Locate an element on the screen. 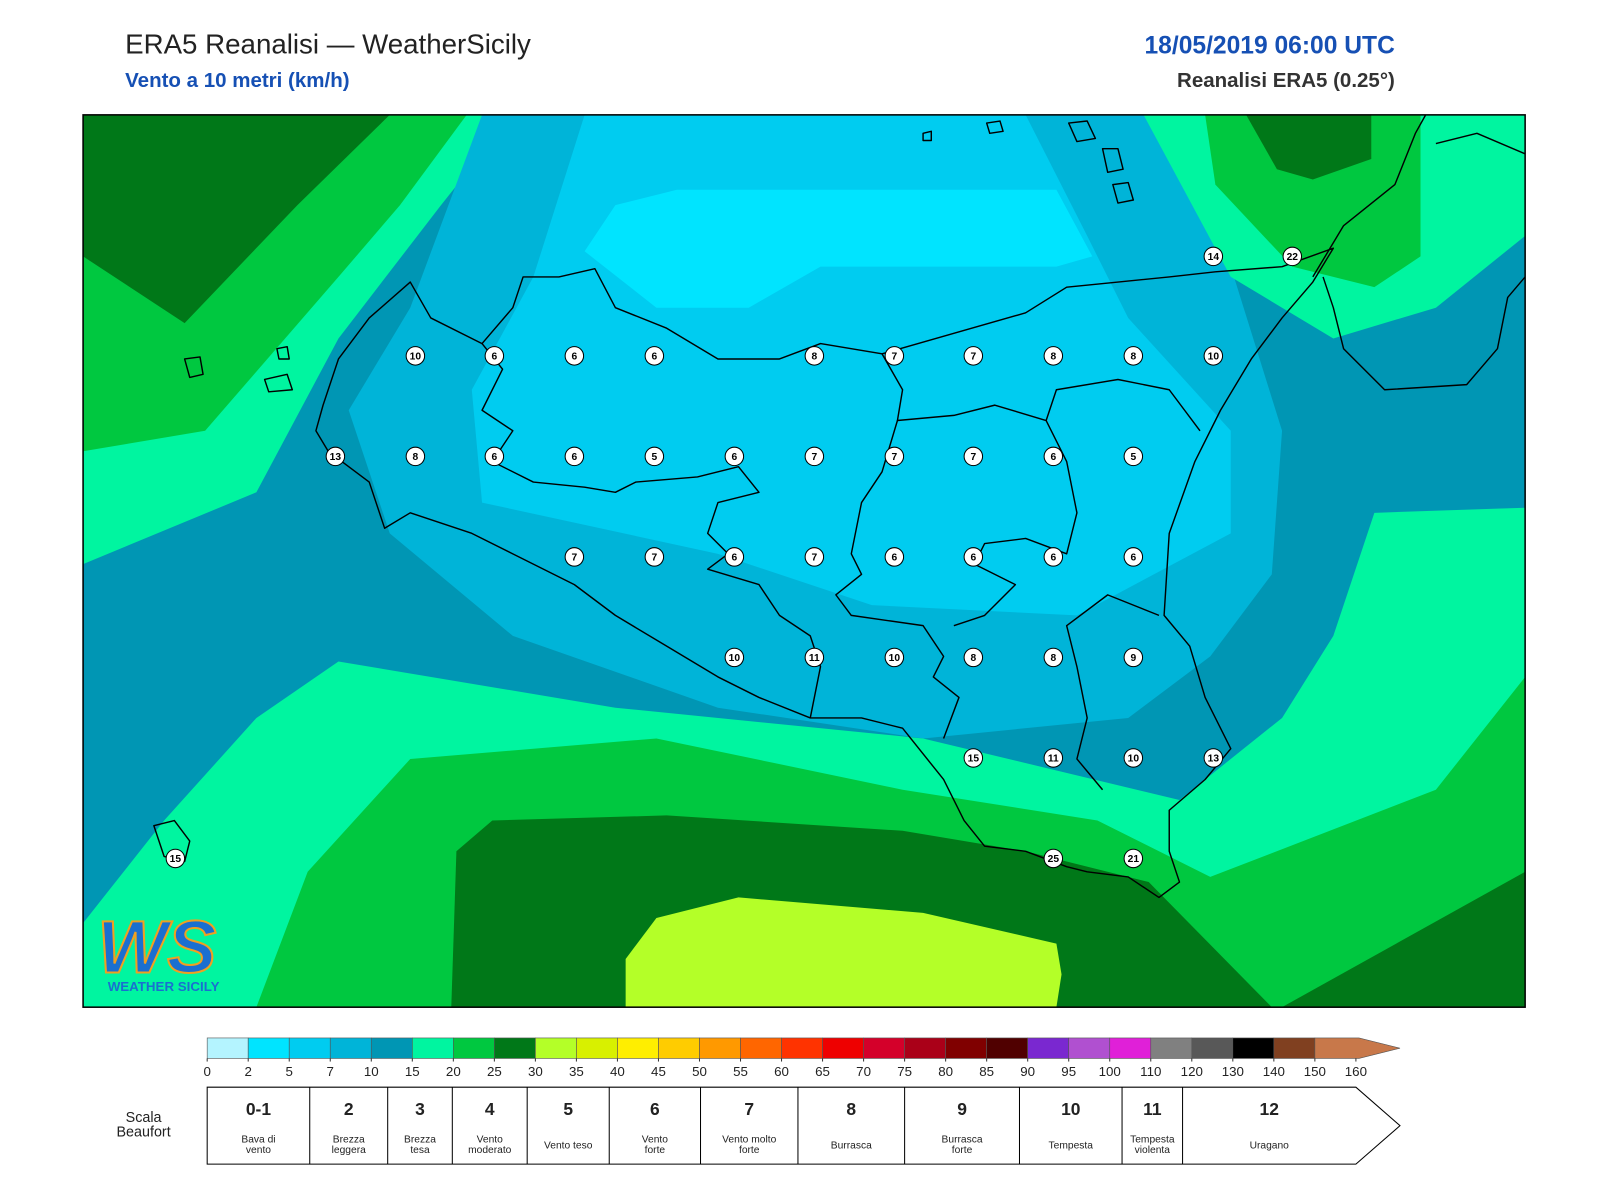 This screenshot has height=1200, width=1600. beaufort-description: Vento teso is located at coordinates (568, 1146).